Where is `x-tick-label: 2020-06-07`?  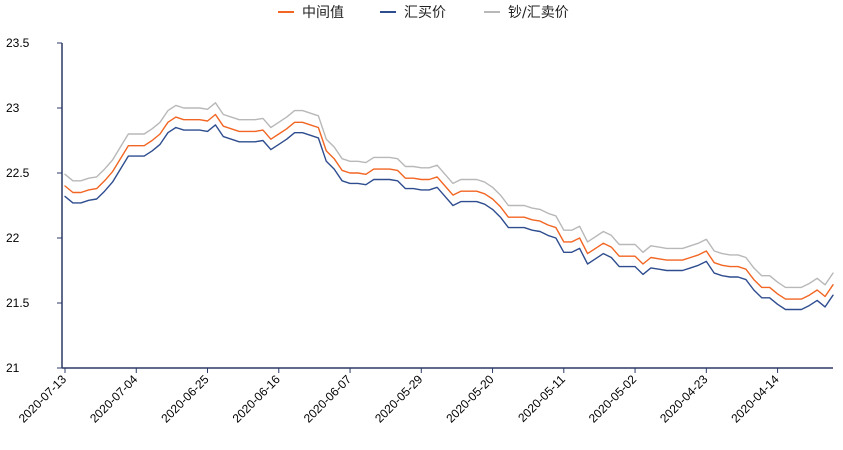 x-tick-label: 2020-06-07 is located at coordinates (328, 399).